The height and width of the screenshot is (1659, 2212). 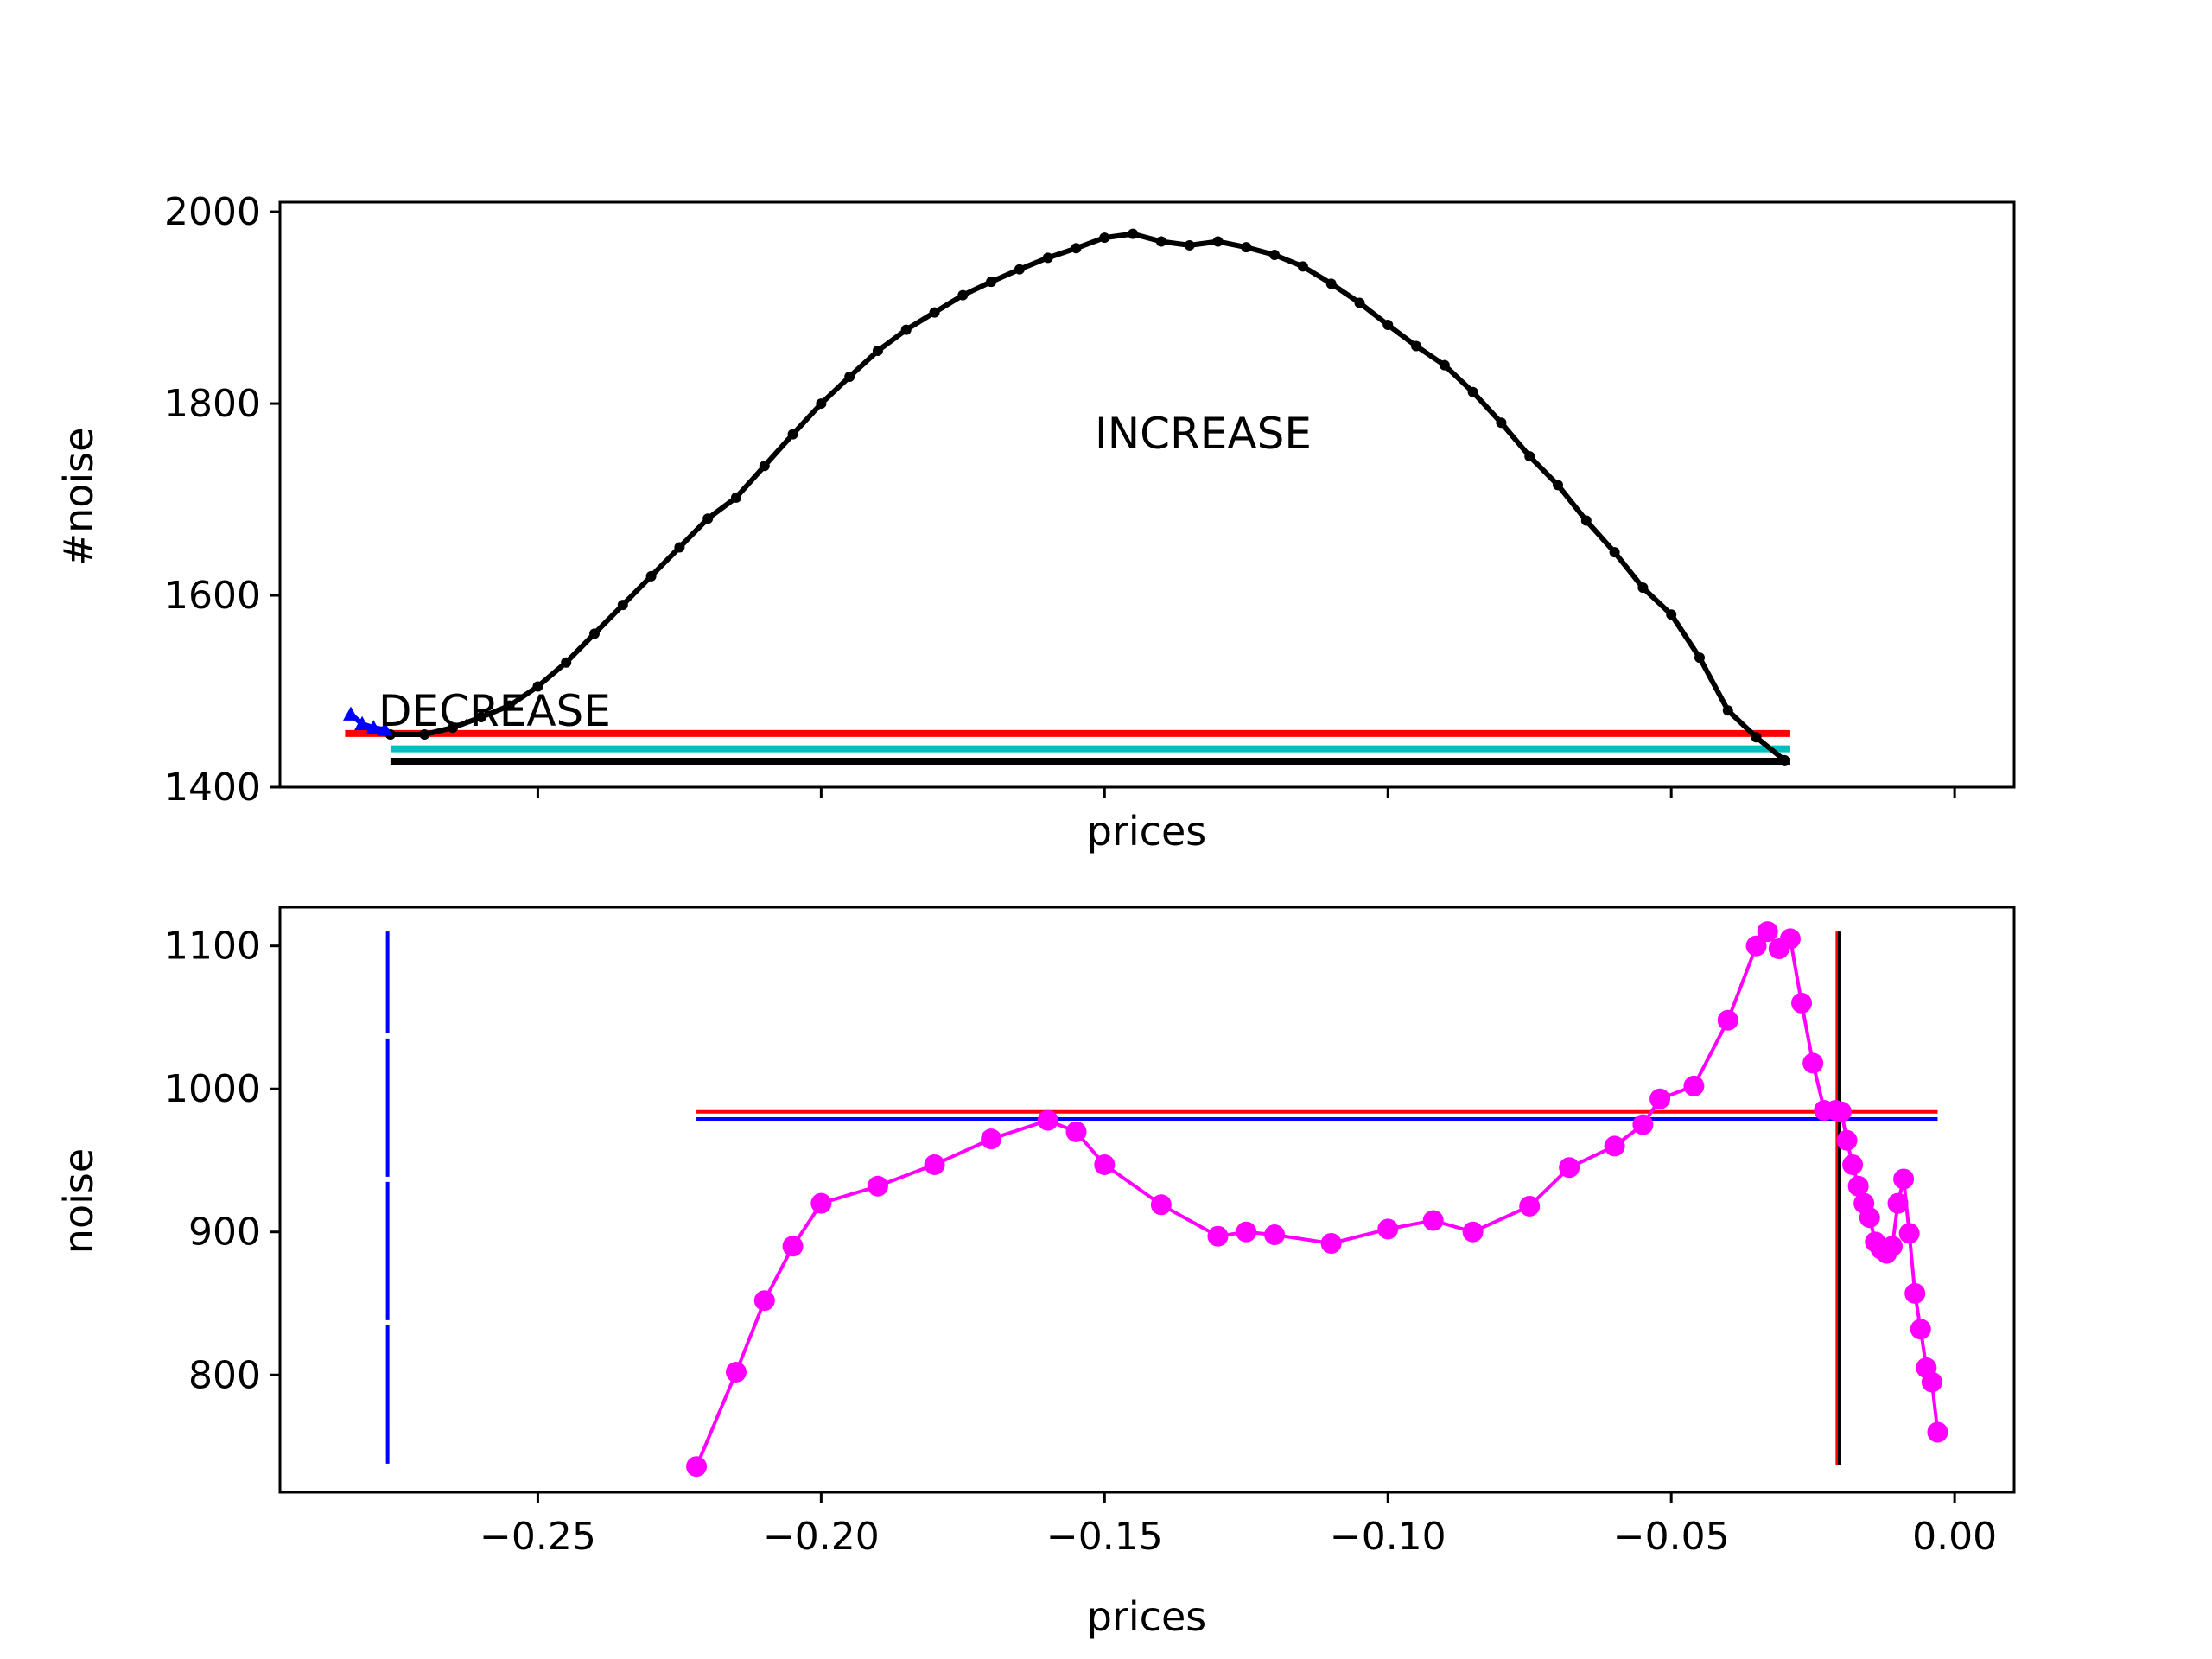 What do you see at coordinates (78, 497) in the screenshot?
I see `top-y-axis-label: #noise` at bounding box center [78, 497].